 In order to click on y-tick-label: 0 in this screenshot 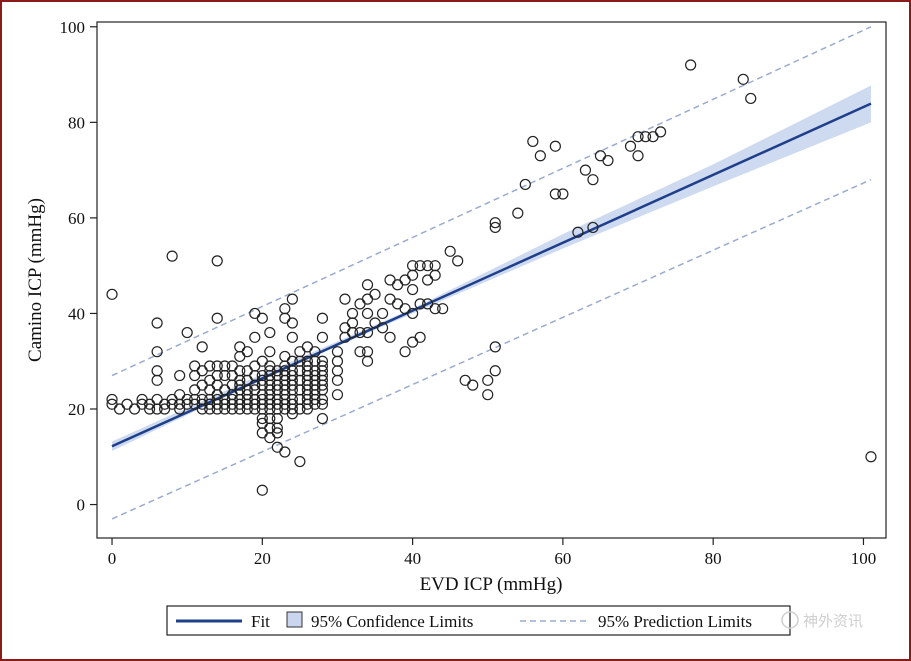, I will do `click(81, 505)`.